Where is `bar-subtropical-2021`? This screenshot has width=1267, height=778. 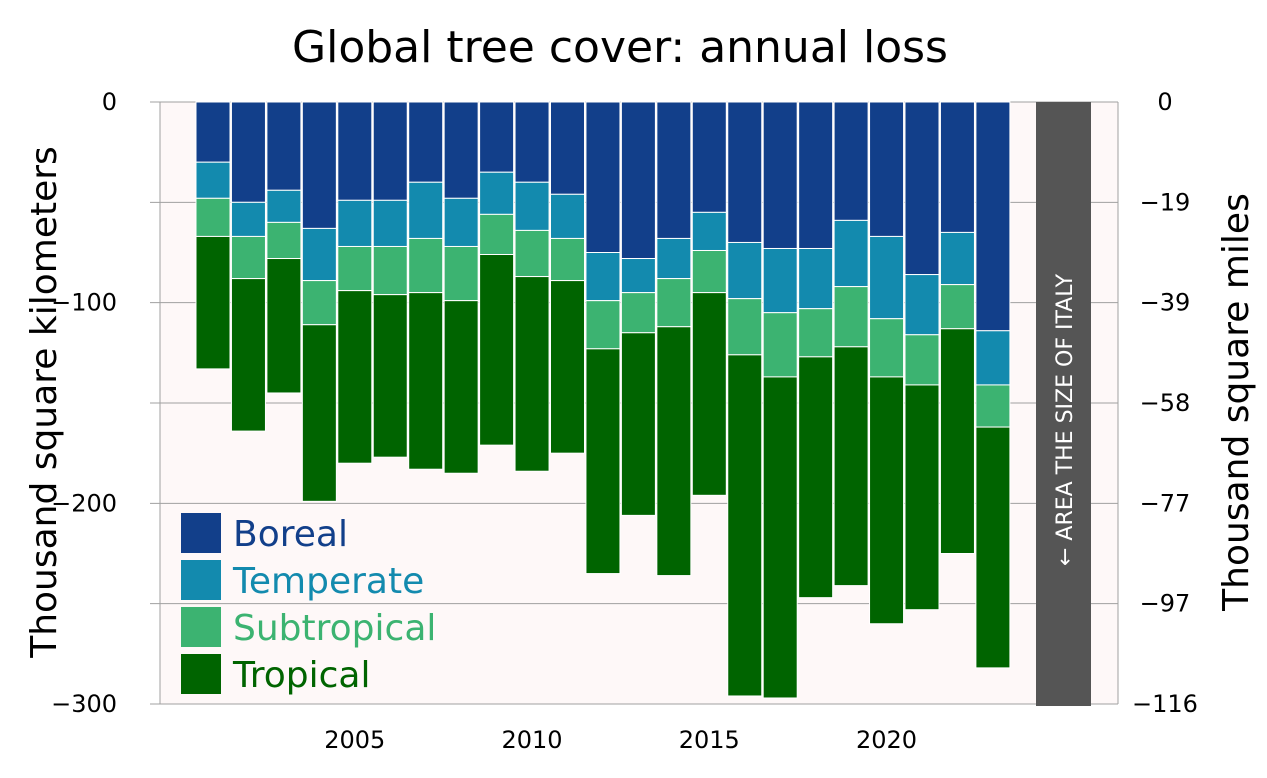
bar-subtropical-2021 is located at coordinates (922, 360).